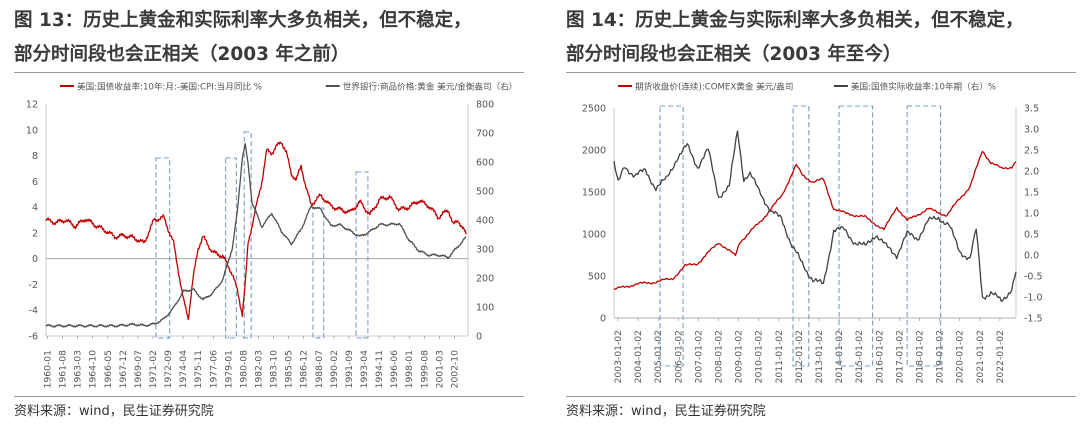 The height and width of the screenshot is (425, 1080). I want to click on legend-label-1: 美国:国债实际收益率:10年期（右）%, so click(923, 87).